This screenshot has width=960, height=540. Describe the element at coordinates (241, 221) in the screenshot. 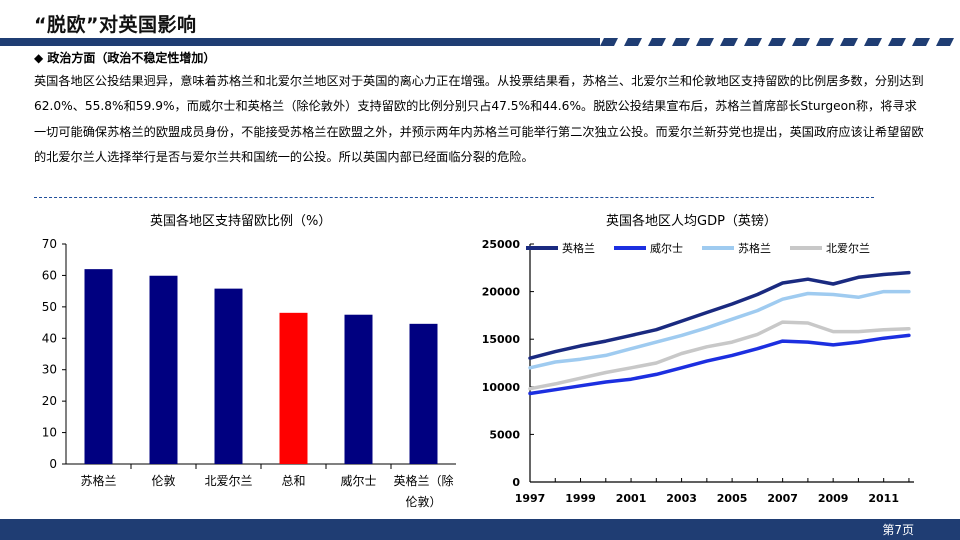

I see `bar-chart-title: 英国各地区支持留欧比例（%）` at that location.